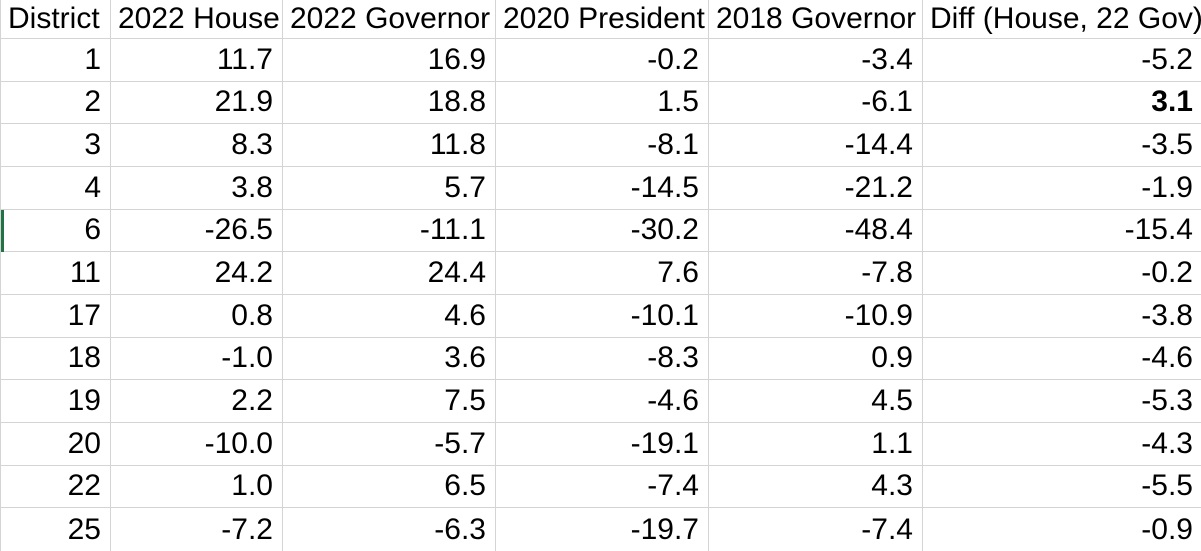 This screenshot has width=1201, height=551. What do you see at coordinates (197, 529) in the screenshot?
I see `value-cell: -7.2` at bounding box center [197, 529].